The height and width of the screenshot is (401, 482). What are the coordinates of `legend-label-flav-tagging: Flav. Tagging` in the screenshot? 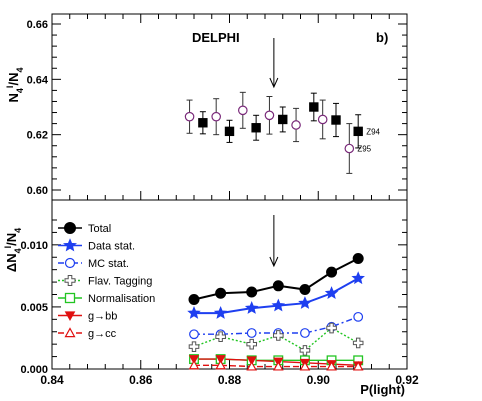 It's located at (120, 282).